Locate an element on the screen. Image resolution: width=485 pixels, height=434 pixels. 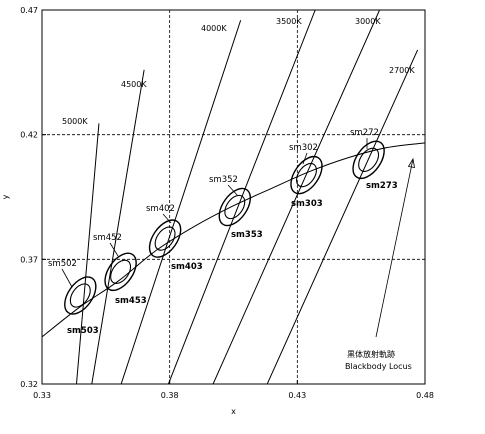
isotherm-label-5000k: 5000K is located at coordinates (75, 121).